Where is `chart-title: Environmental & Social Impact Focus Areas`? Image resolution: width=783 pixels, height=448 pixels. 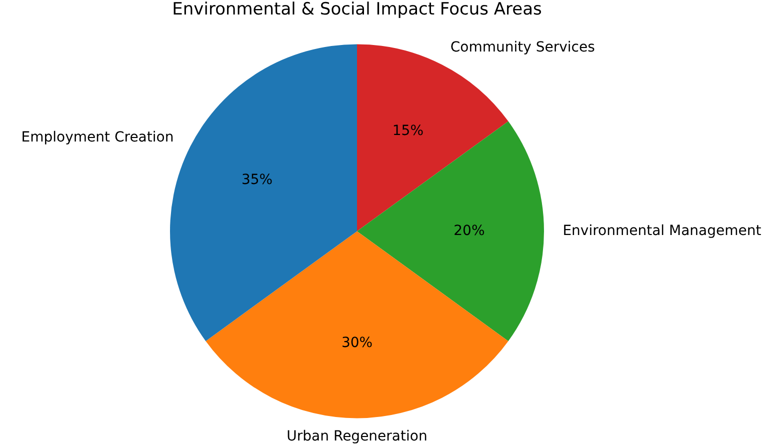
chart-title: Environmental & Social Impact Focus Areas is located at coordinates (357, 10).